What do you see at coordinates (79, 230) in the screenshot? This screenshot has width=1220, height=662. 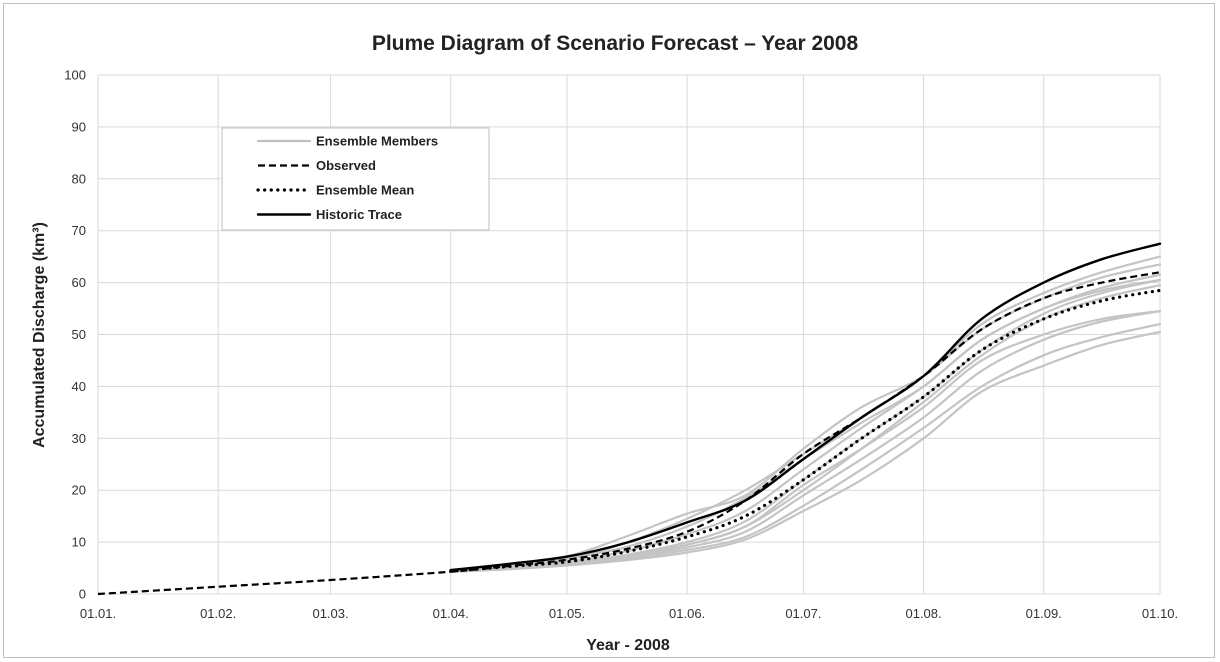 I see `y-tick-label: 70` at bounding box center [79, 230].